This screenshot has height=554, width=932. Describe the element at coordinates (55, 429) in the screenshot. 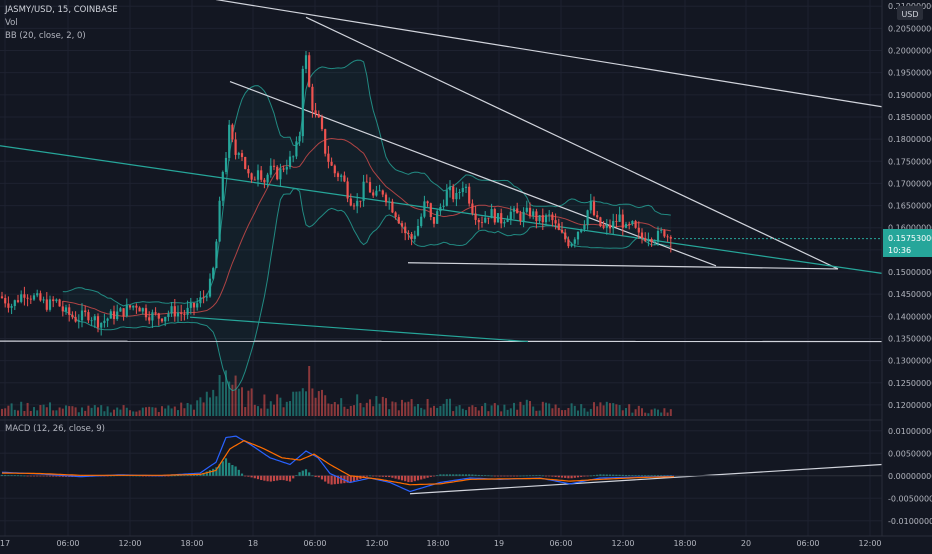

I see `macd-legend-label: MACD (12, 26, close, 9)` at that location.